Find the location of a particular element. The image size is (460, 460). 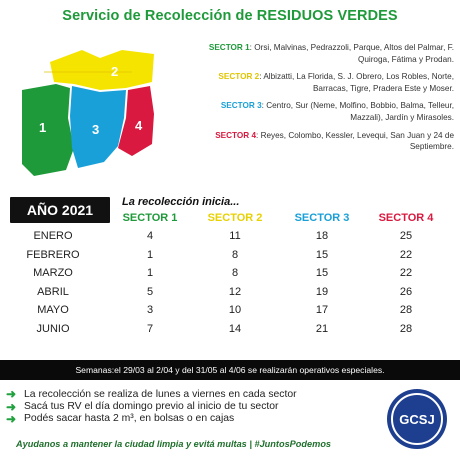

table-row: MAYO 3 10 17 28 is located at coordinates (230, 313).